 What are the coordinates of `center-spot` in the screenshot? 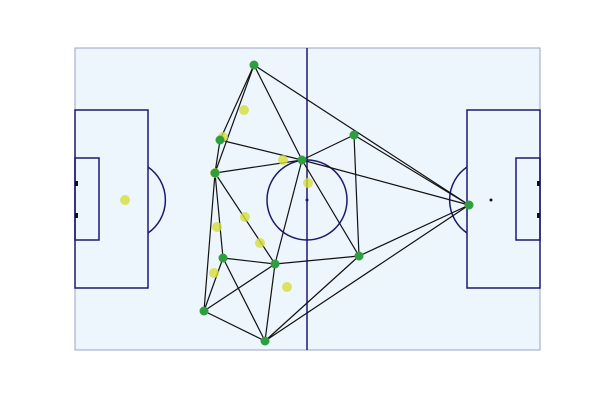 It's located at (307, 200).